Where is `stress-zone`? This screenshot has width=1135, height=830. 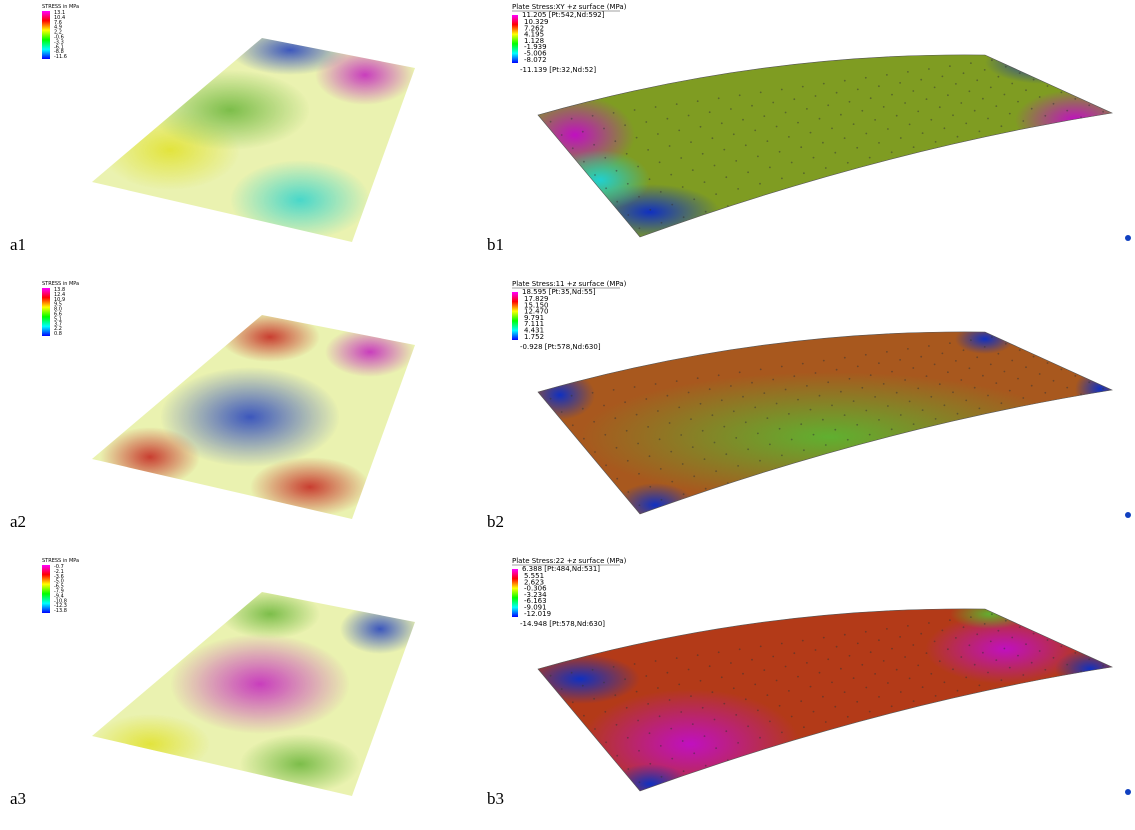 stress-zone is located at coordinates (655, 499).